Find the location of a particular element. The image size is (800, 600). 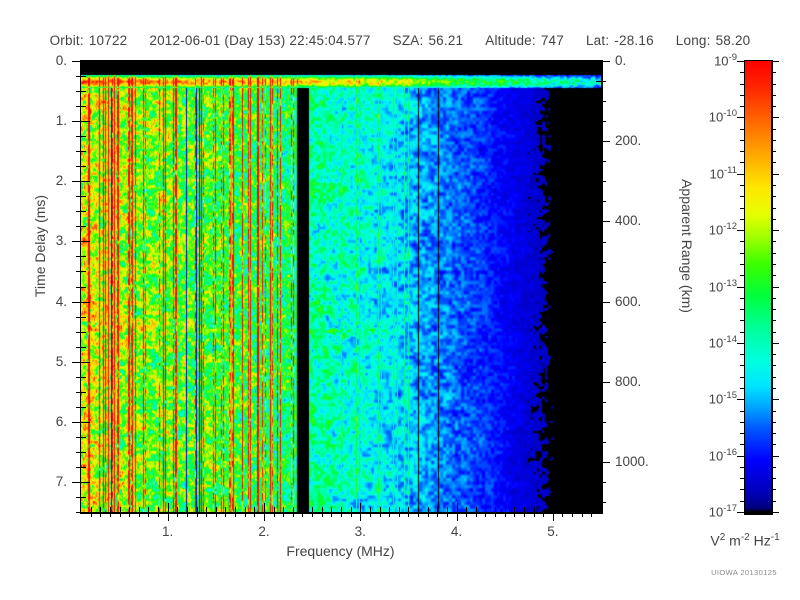

altitude-value: 747 is located at coordinates (552, 40).